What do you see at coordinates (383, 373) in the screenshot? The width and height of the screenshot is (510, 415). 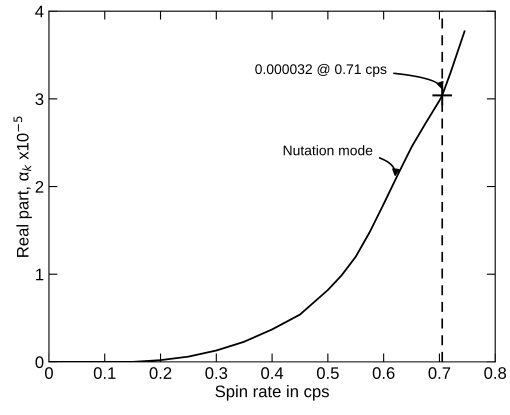 I see `x-tick-label: 0.6` at bounding box center [383, 373].